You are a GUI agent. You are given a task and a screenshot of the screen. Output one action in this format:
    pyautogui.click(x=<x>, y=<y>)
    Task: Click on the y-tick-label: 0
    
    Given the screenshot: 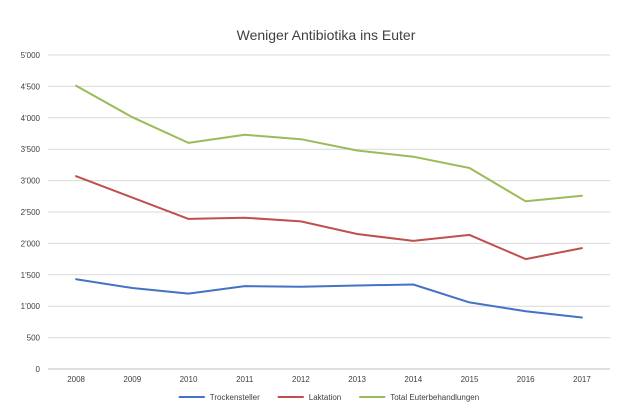 What is the action you would take?
    pyautogui.click(x=38, y=369)
    